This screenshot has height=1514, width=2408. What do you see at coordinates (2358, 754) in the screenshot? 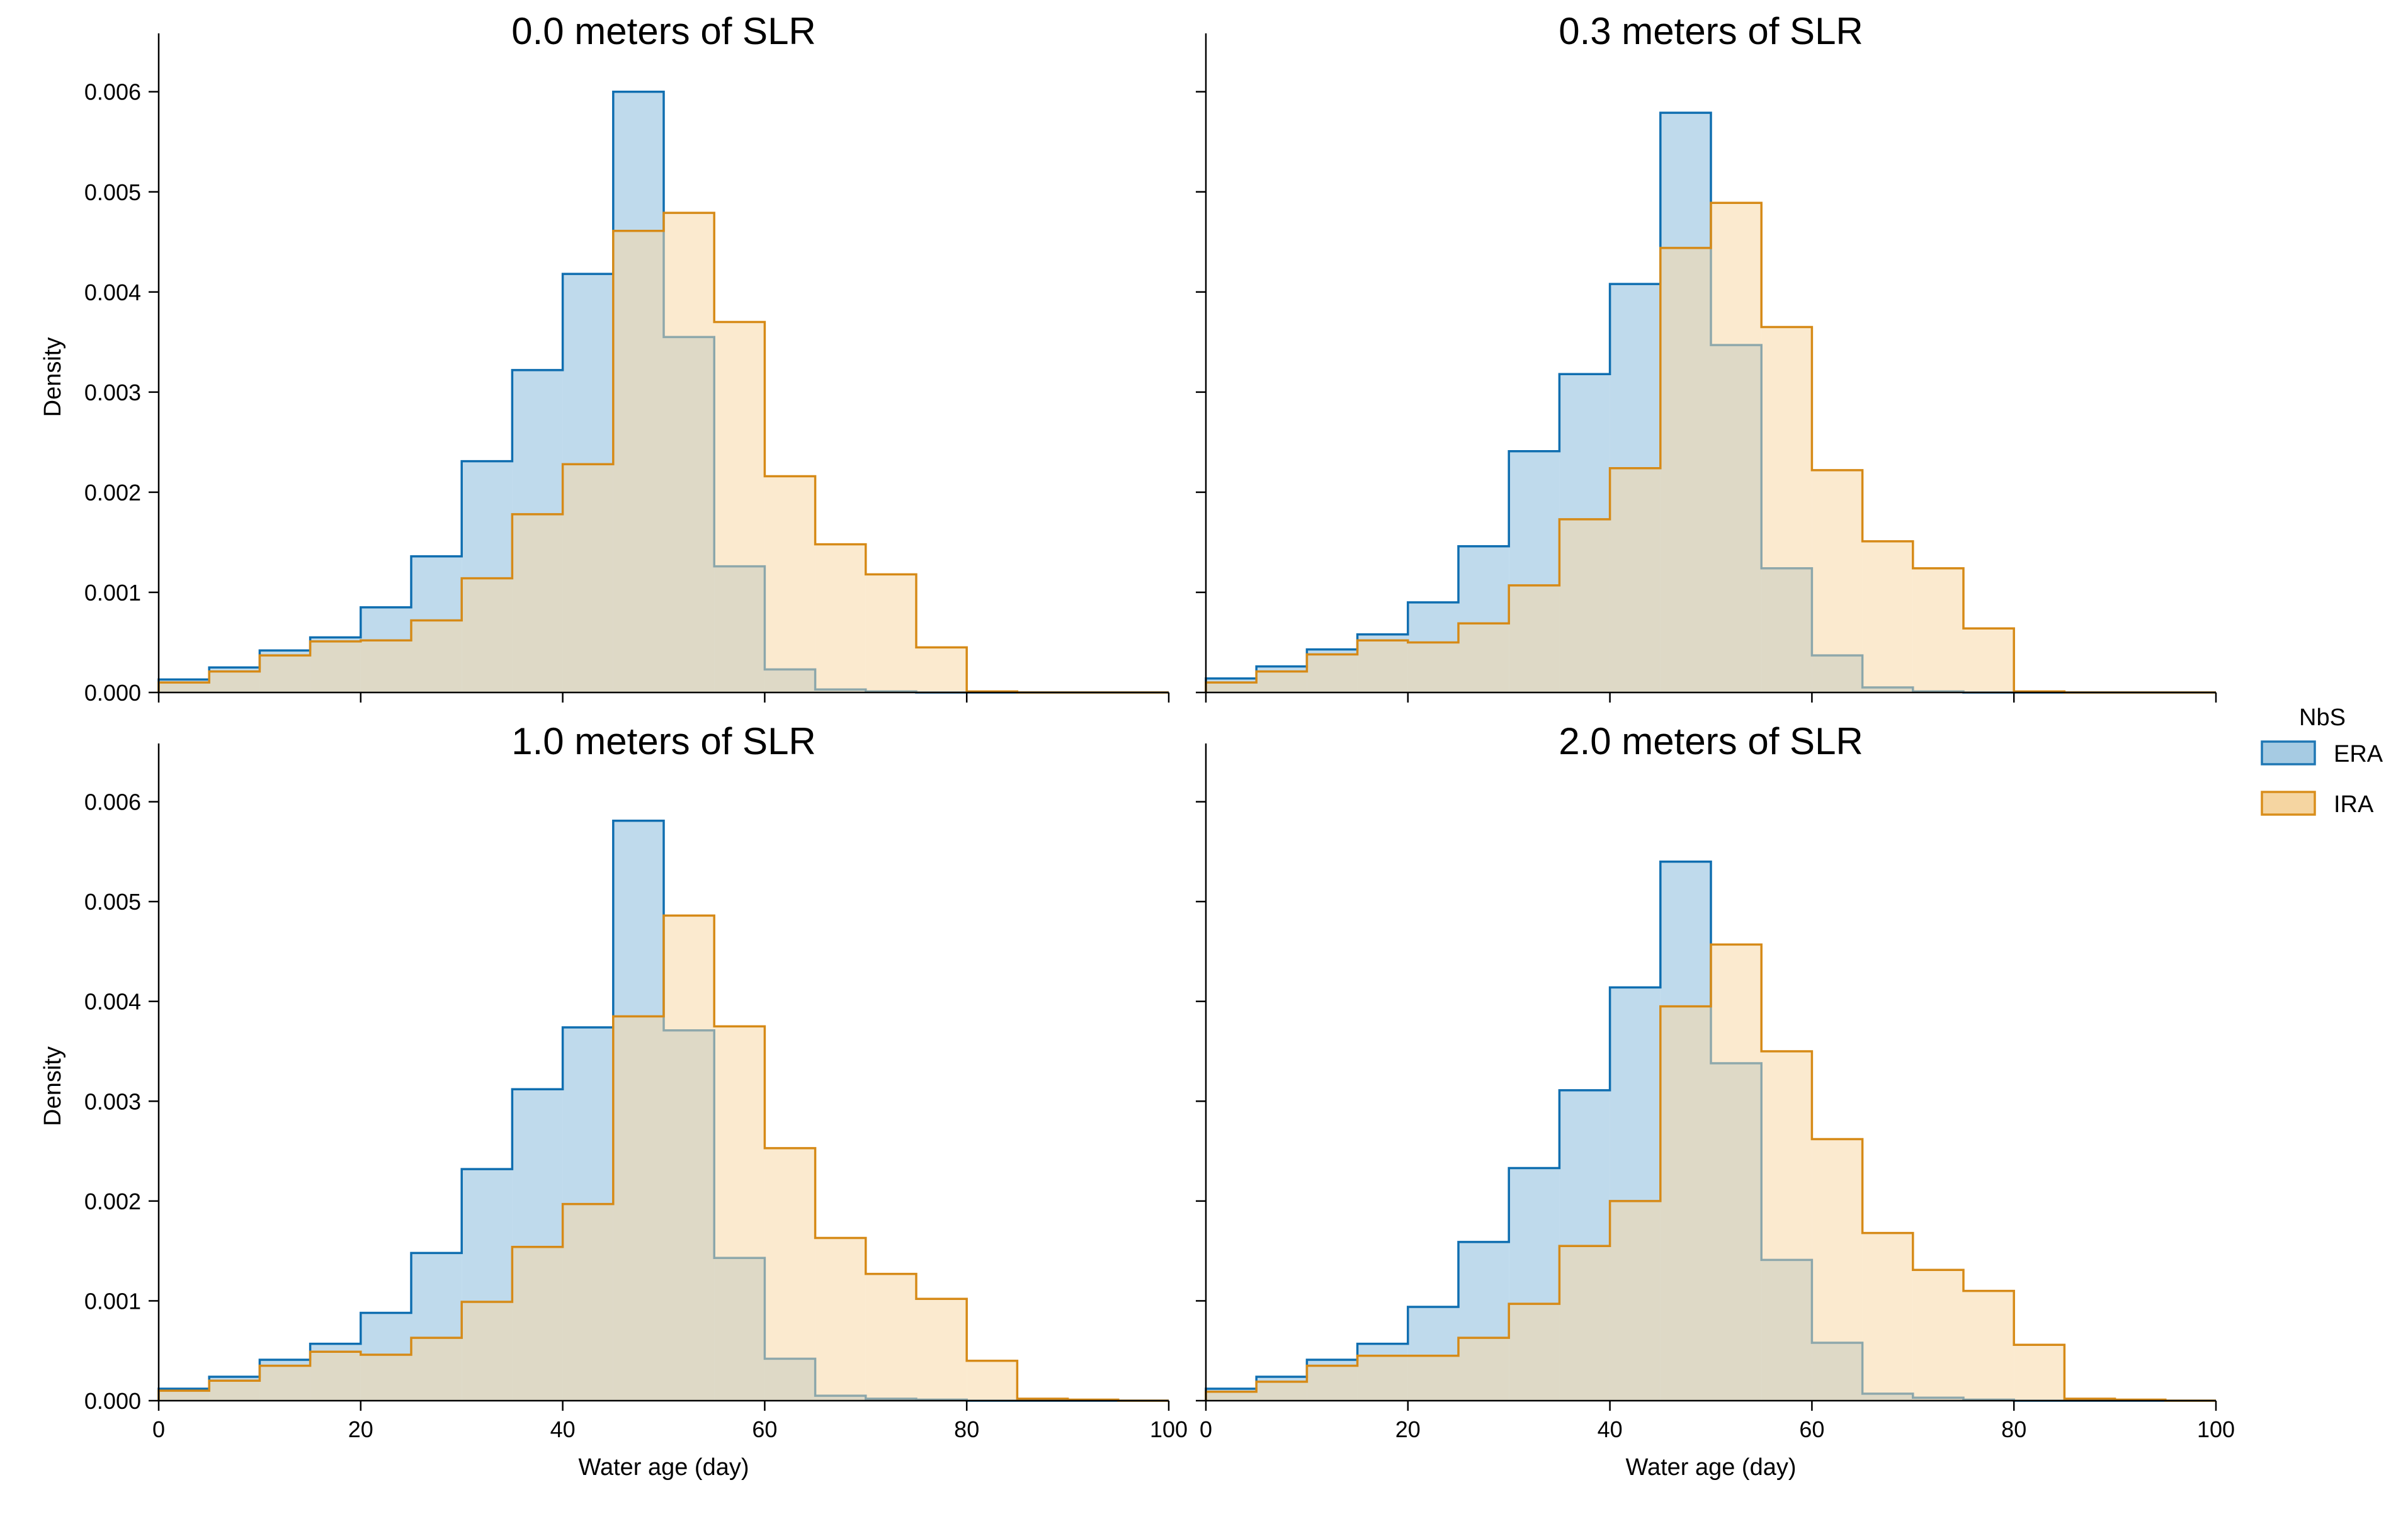
I see `legend-label-era: ERA` at bounding box center [2358, 754].